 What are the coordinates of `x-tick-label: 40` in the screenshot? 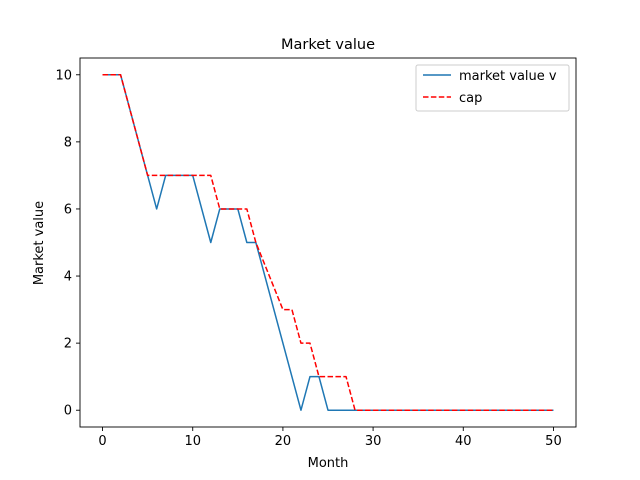 It's located at (463, 441).